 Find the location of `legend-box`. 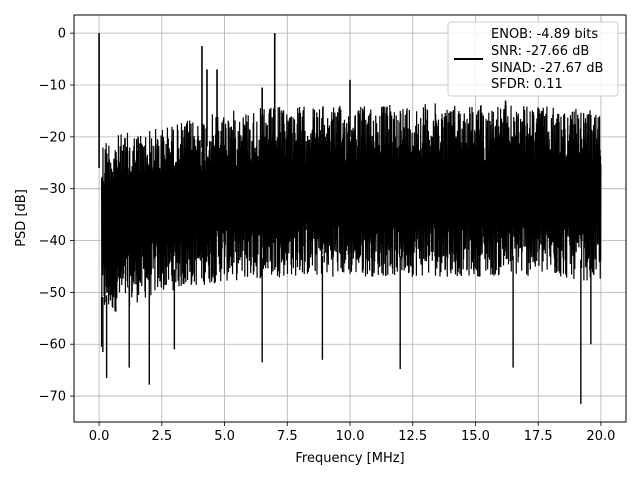

legend-box is located at coordinates (533, 59).